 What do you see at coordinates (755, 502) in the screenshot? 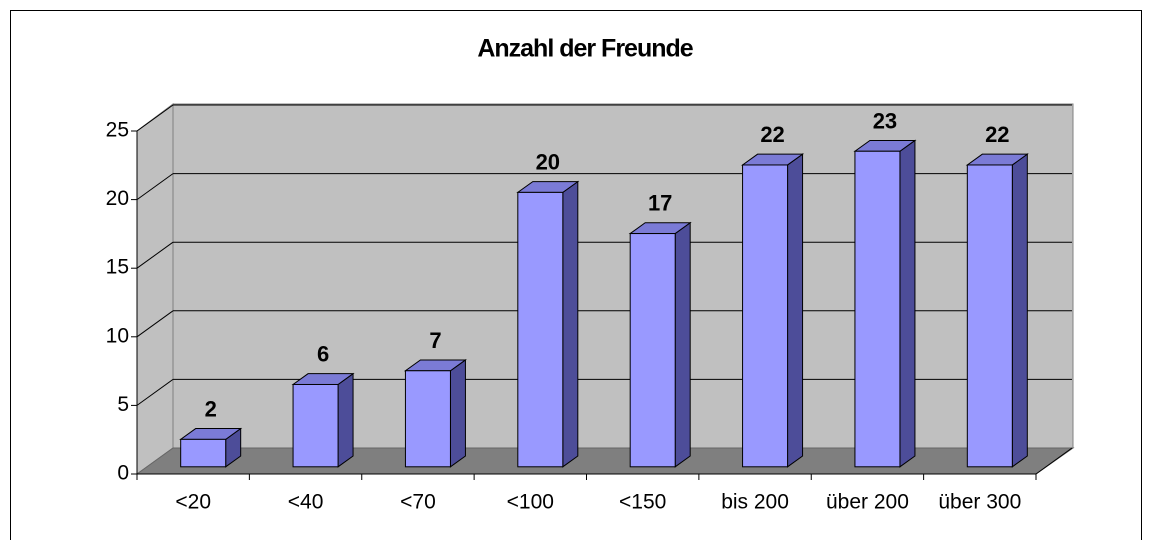
I see `x-tick-label: bis 200` at bounding box center [755, 502].